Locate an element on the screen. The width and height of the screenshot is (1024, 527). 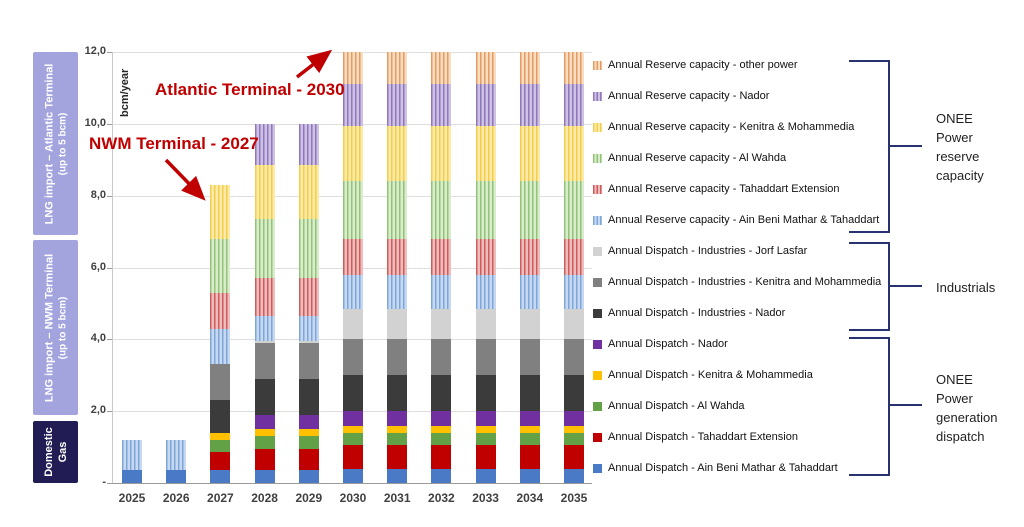
legend-label: Annual Dispatch - Nador is located at coordinates (668, 344).